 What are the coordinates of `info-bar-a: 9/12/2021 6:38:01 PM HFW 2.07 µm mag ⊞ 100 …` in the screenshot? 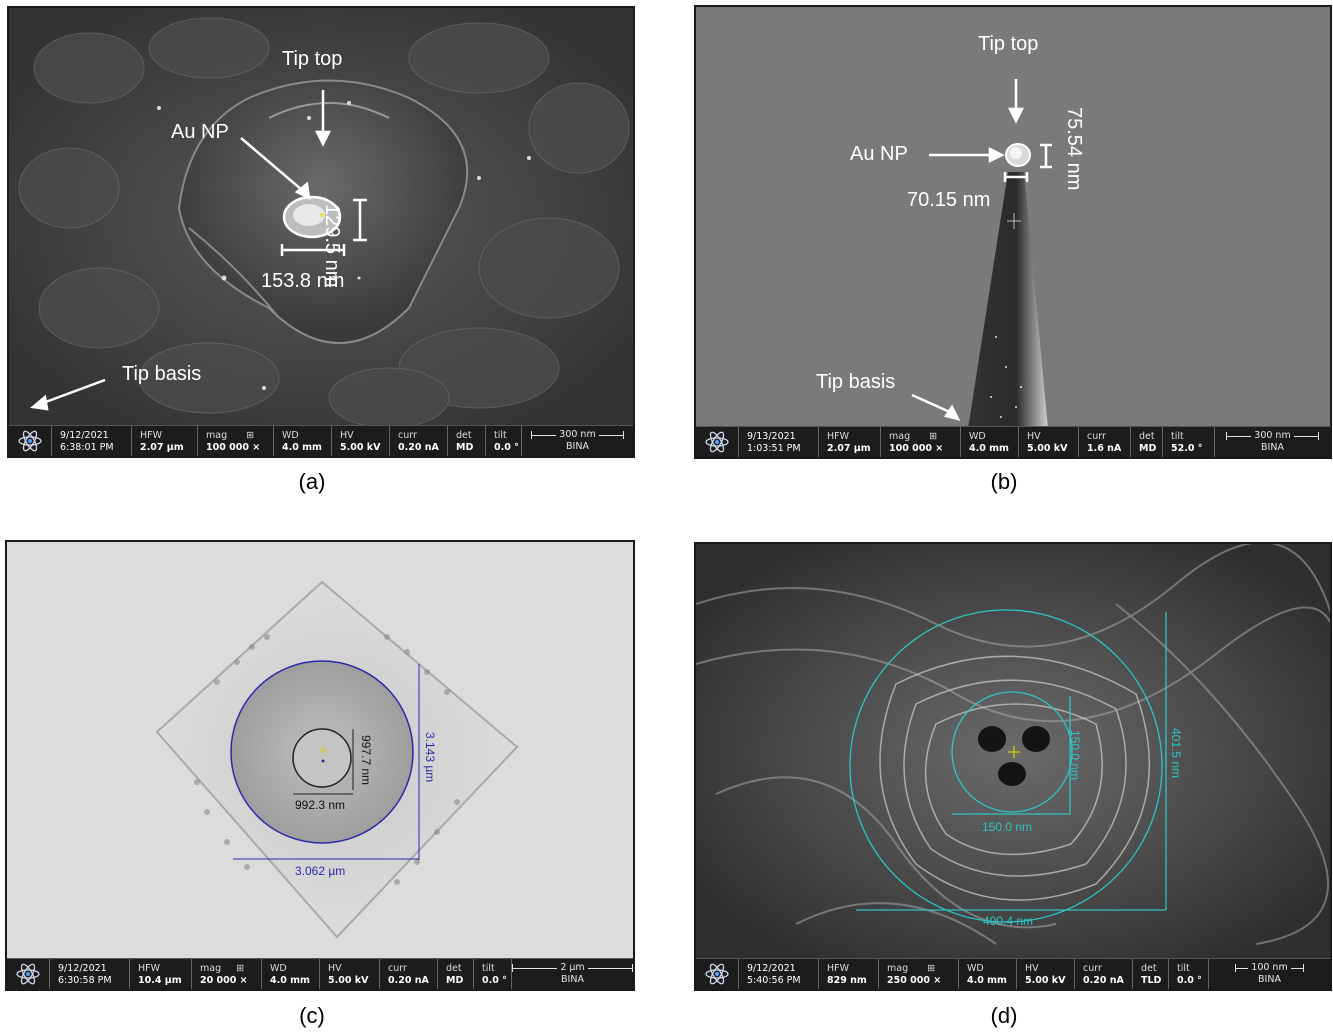 It's located at (321, 440).